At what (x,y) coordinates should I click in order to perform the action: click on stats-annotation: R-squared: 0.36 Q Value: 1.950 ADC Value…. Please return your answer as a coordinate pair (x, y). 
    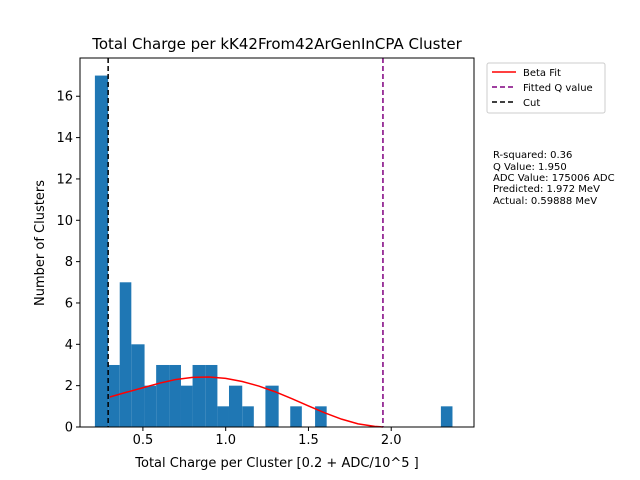
    Looking at the image, I should click on (554, 178).